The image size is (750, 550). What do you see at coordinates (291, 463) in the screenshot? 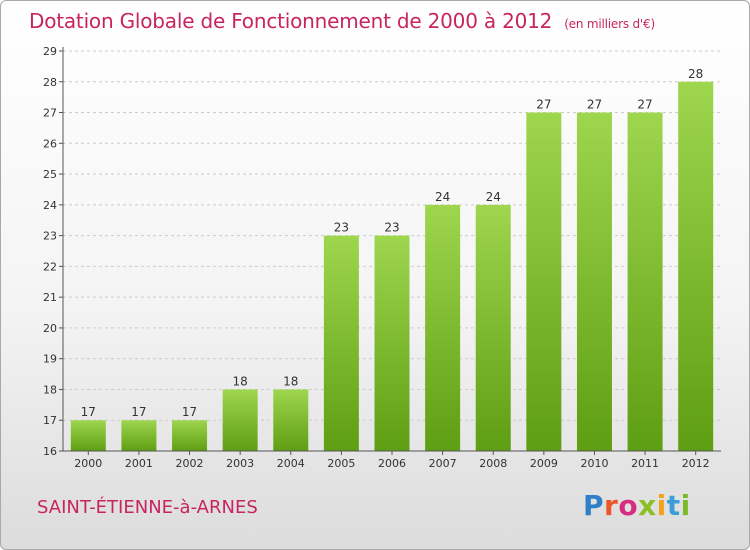
I see `x-tick-label: 2004` at bounding box center [291, 463].